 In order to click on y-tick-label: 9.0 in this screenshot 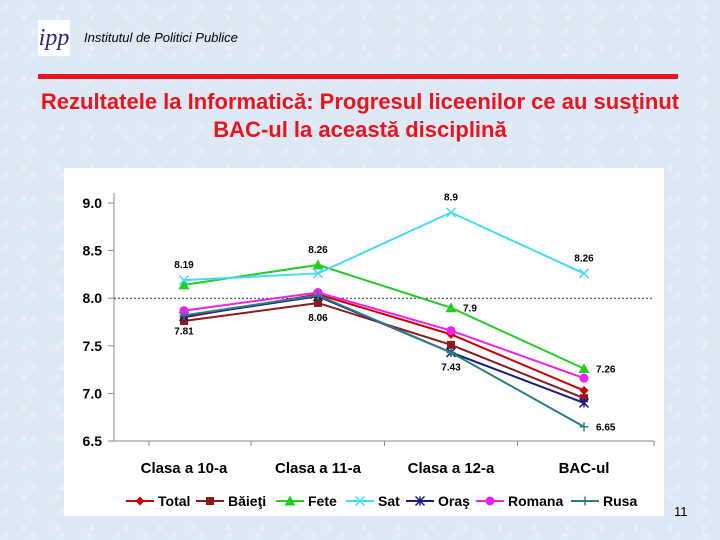, I will do `click(93, 203)`.